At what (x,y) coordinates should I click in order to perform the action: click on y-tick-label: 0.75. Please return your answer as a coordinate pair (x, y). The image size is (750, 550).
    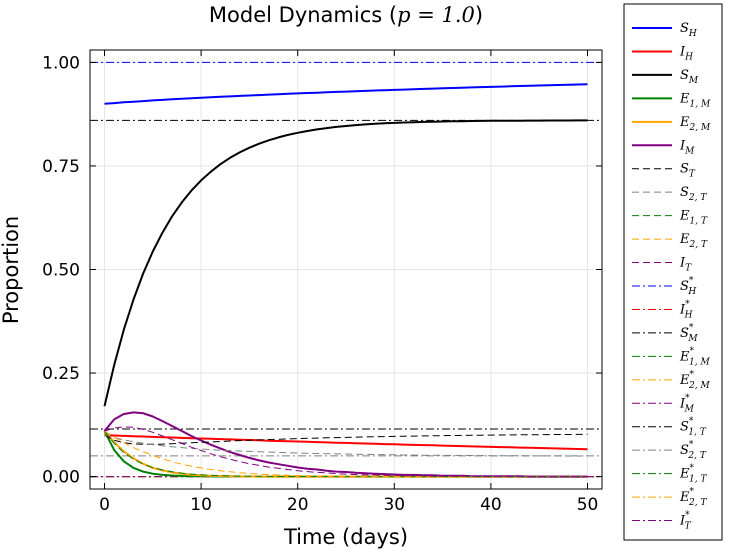
    Looking at the image, I should click on (61, 167).